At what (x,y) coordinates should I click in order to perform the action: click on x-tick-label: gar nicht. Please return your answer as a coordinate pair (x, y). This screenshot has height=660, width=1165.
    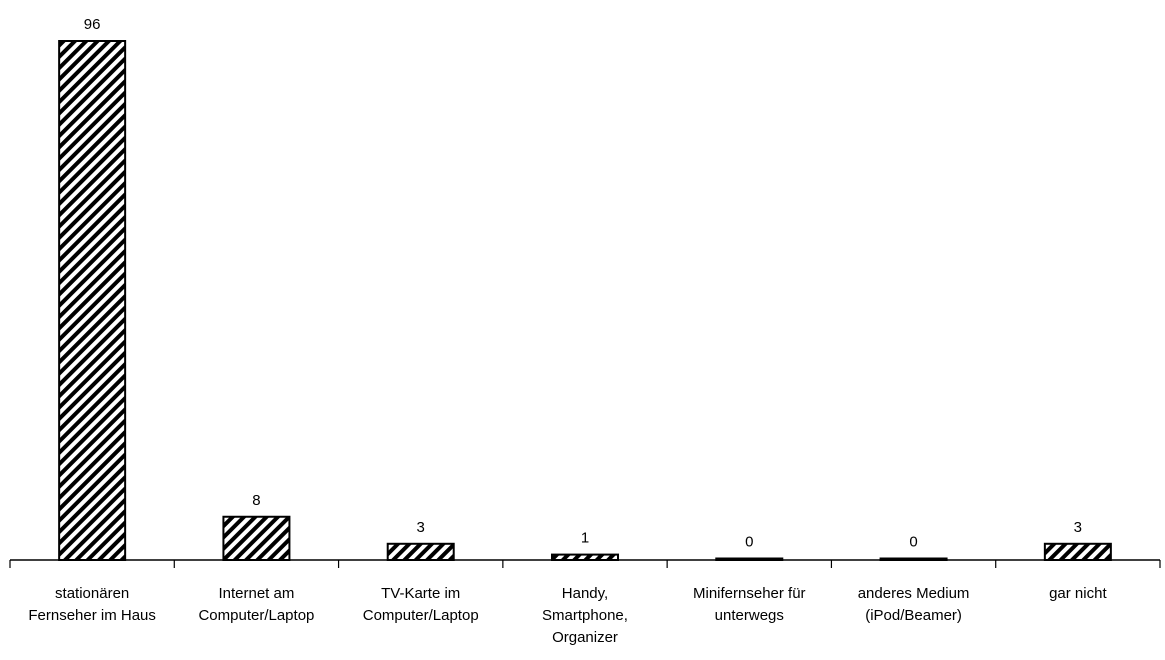
    Looking at the image, I should click on (1078, 593).